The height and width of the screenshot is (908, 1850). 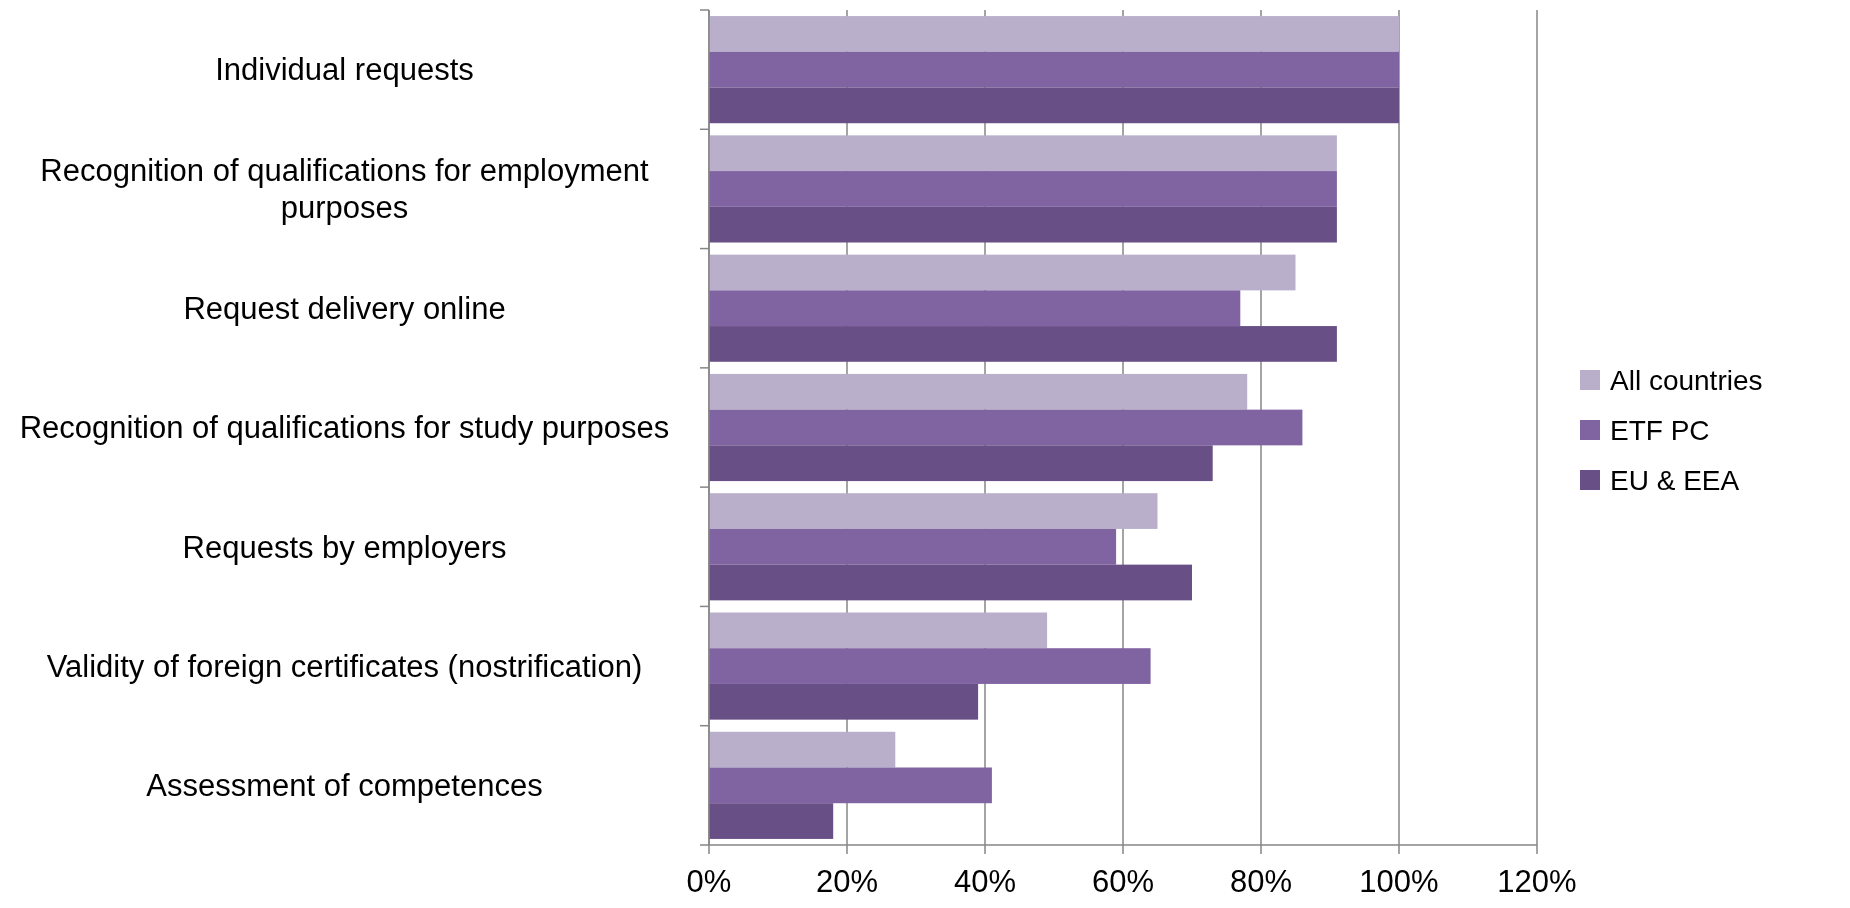 What do you see at coordinates (344, 428) in the screenshot?
I see `y-tick-label: Recognition of qualifications for study purposes` at bounding box center [344, 428].